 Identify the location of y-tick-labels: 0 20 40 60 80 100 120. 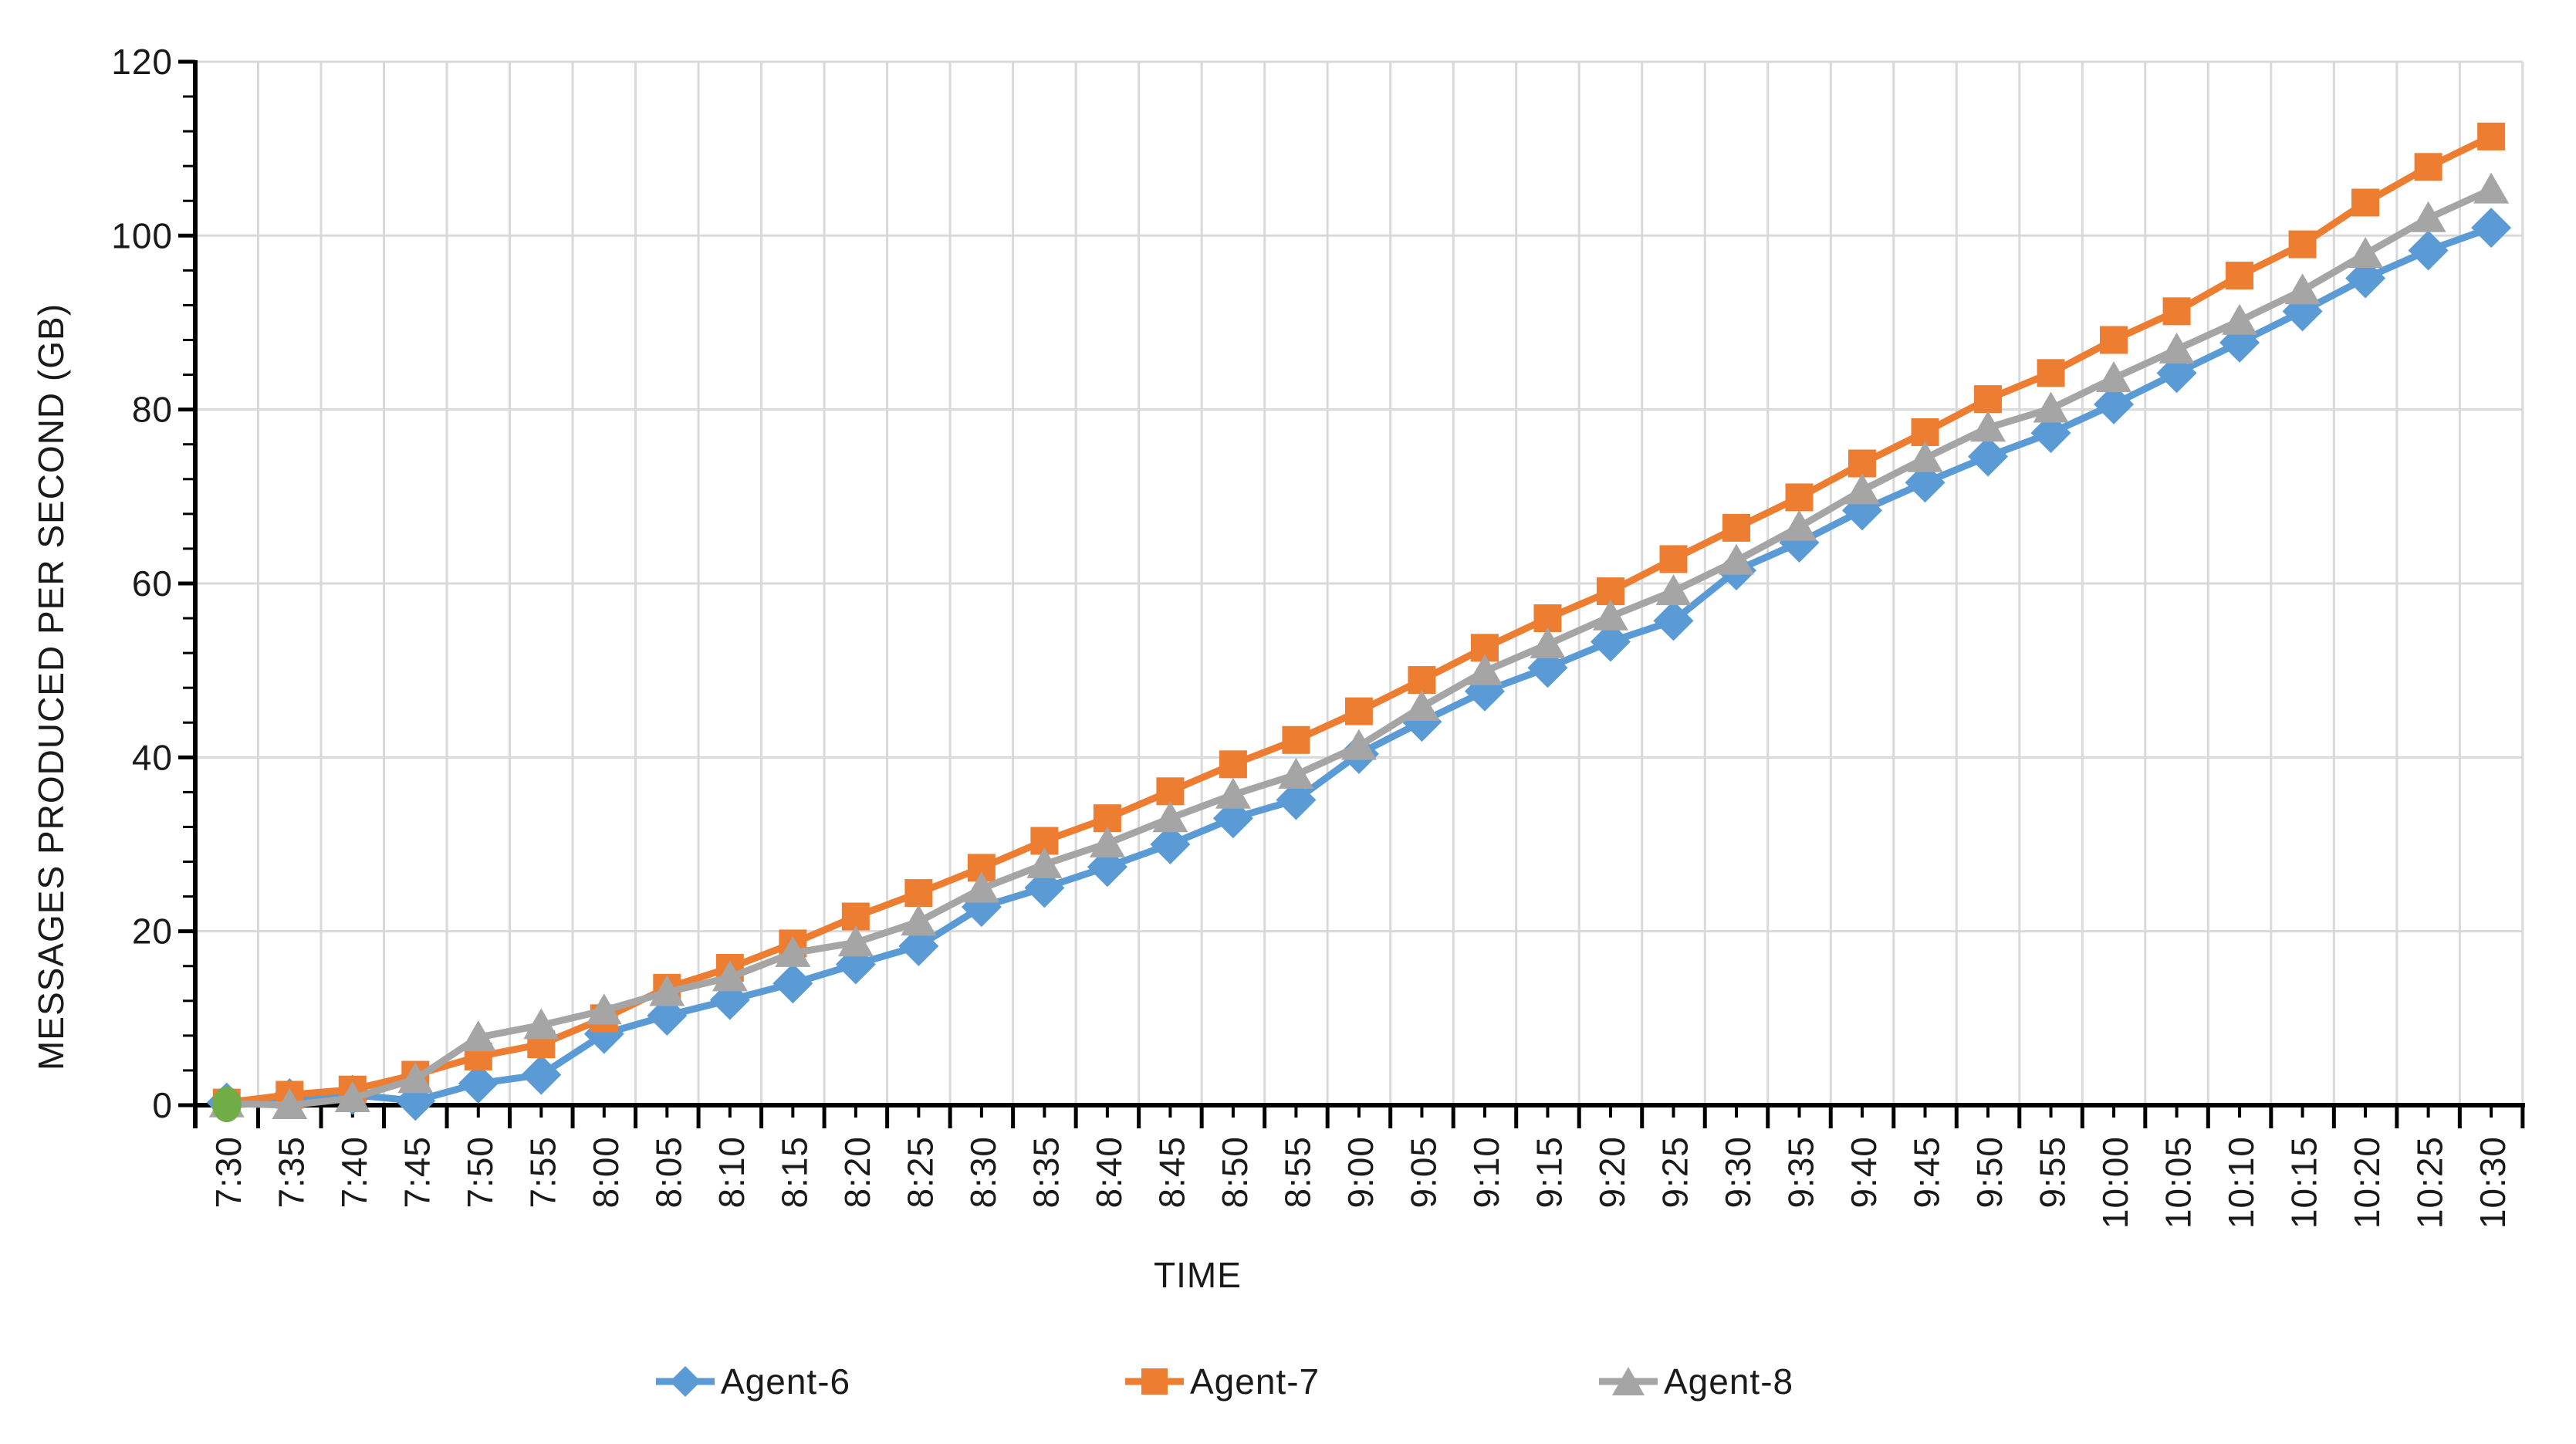
(142, 583).